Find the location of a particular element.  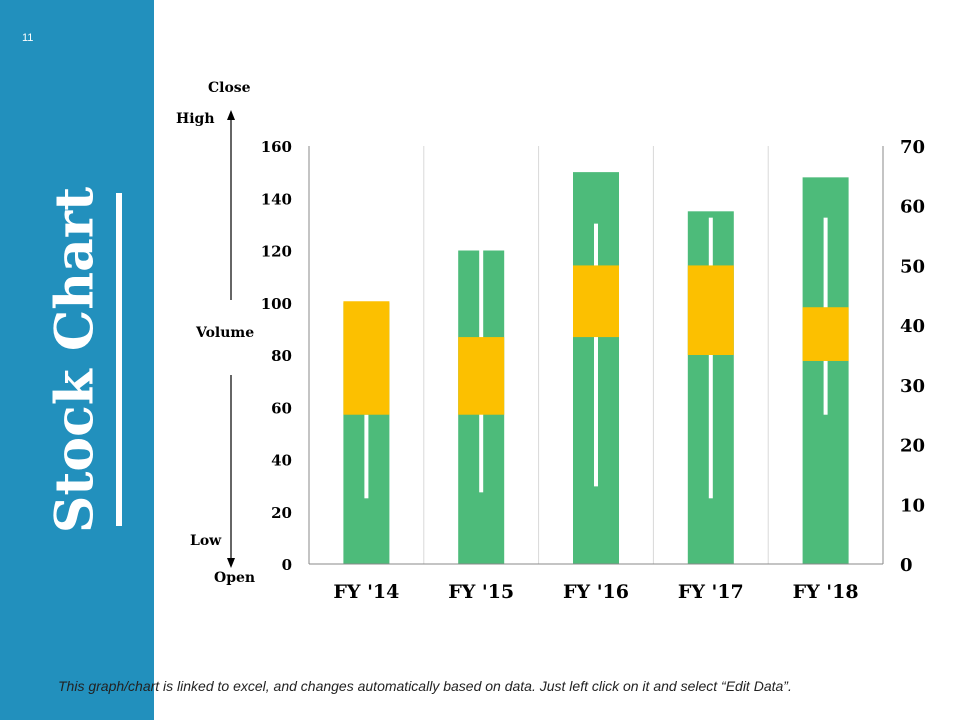

left-tick-label: 100 is located at coordinates (276, 304).